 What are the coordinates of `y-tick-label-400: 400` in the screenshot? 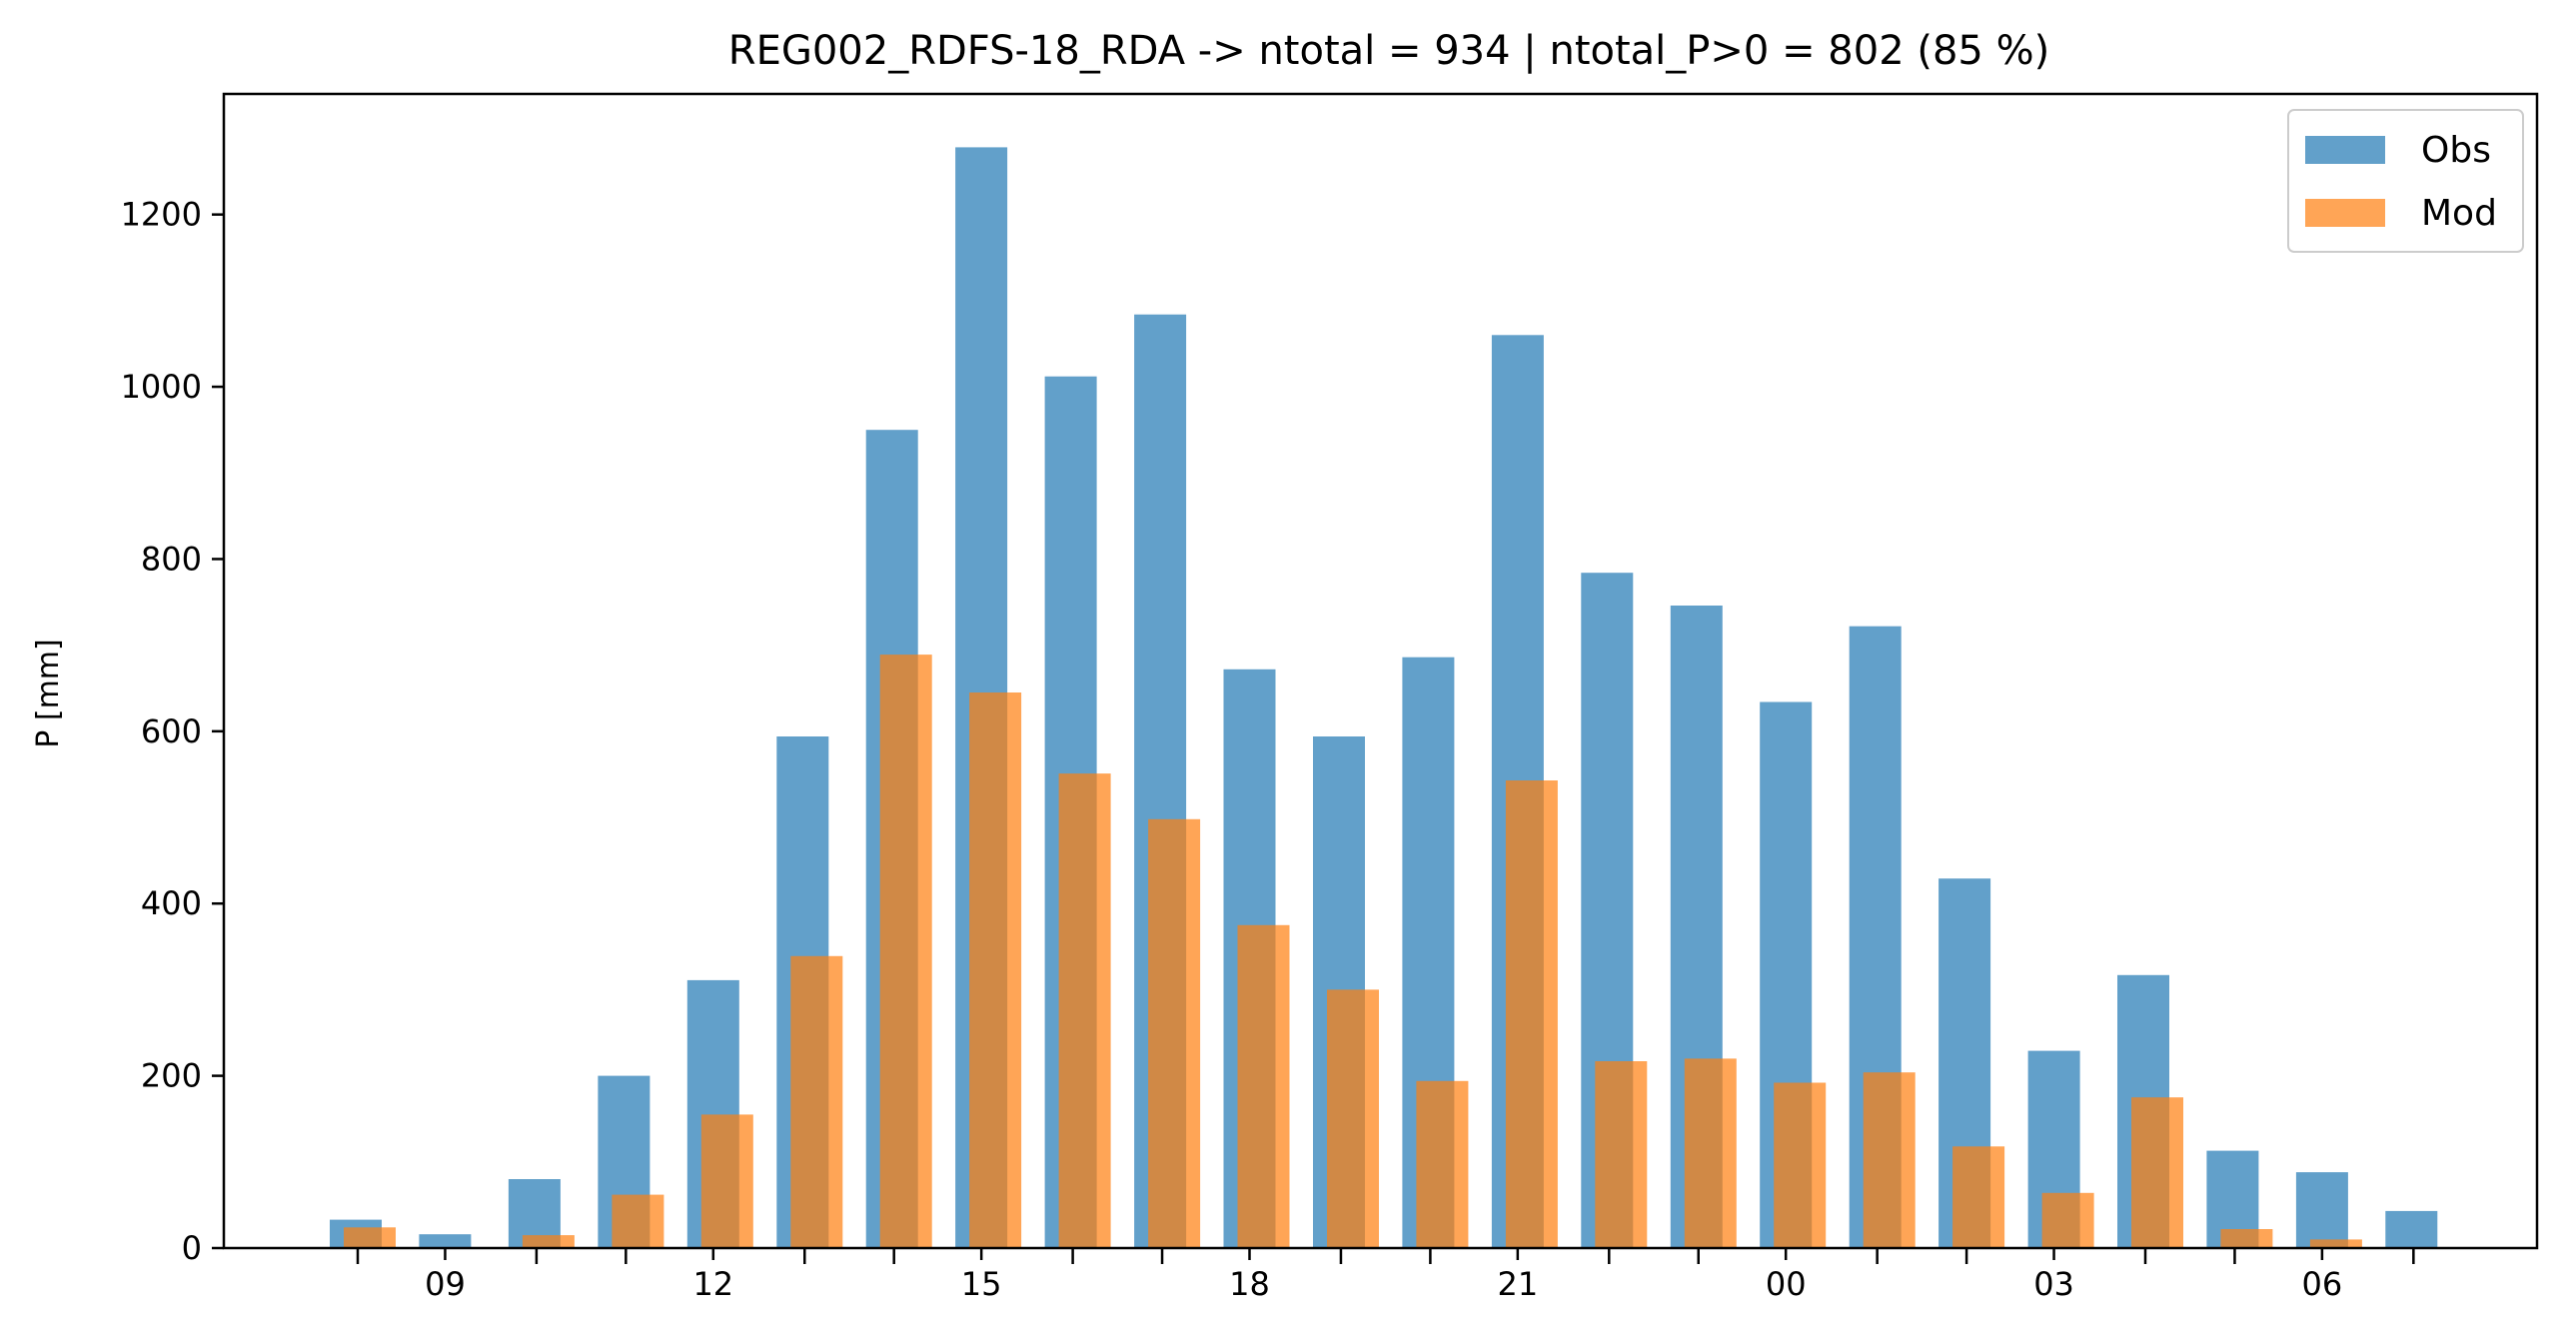 It's located at (171, 903).